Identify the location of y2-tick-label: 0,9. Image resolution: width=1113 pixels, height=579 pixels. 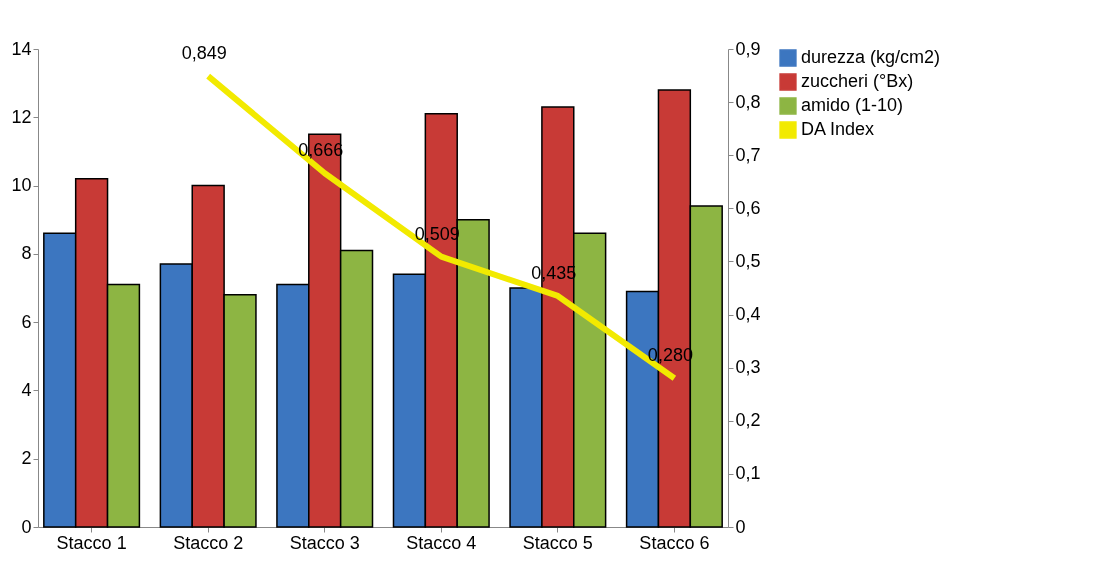
(748, 48).